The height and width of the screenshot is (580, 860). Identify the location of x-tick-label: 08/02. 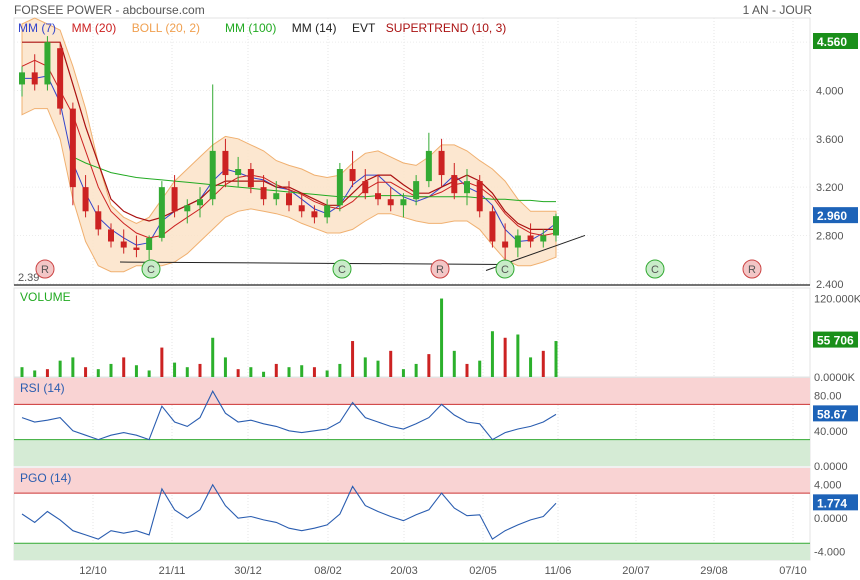
(328, 571).